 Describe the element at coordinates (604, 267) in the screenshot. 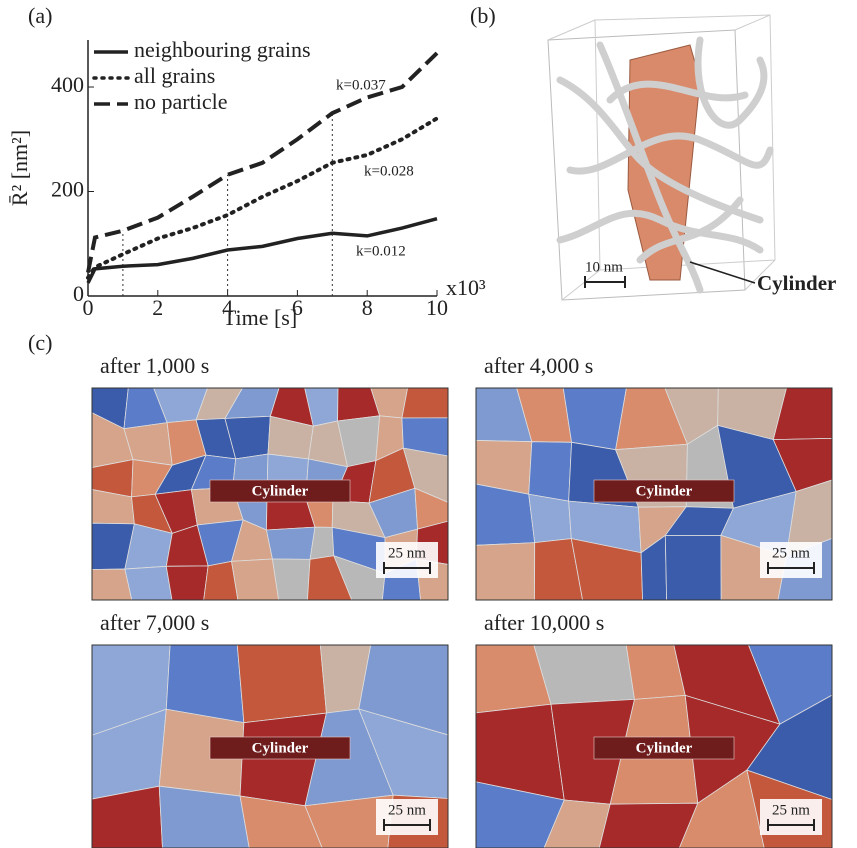

I see `scale-label: 10 nm` at that location.